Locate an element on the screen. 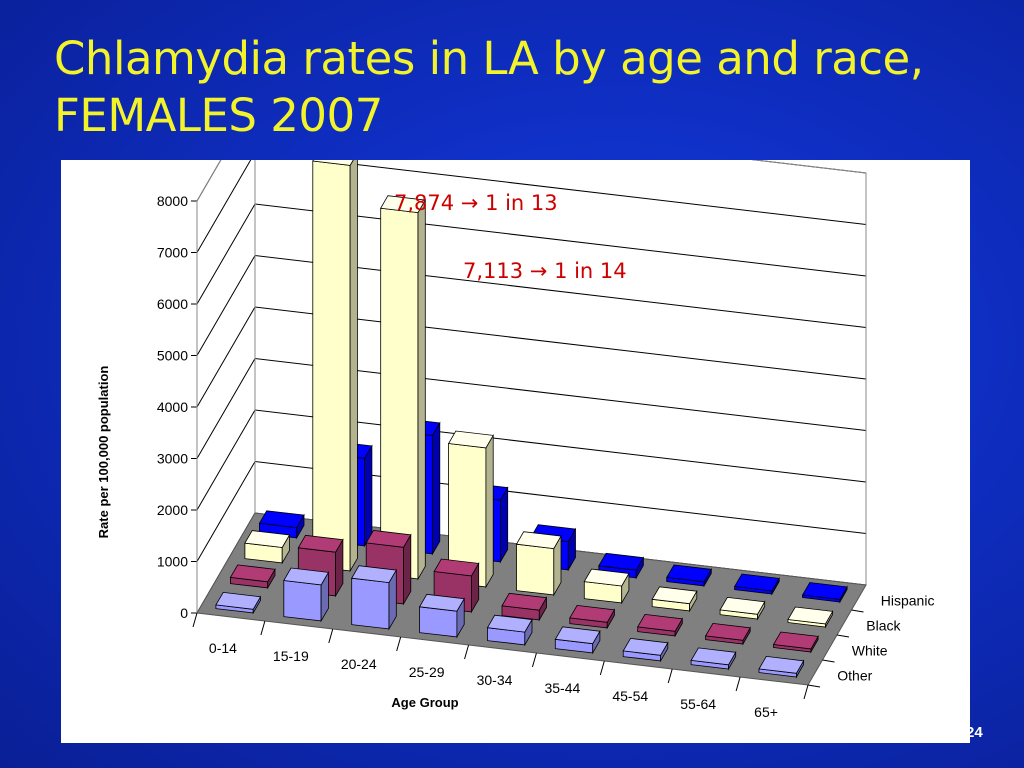 The image size is (1024, 768). side-wall-edge is located at coordinates (226, 386).